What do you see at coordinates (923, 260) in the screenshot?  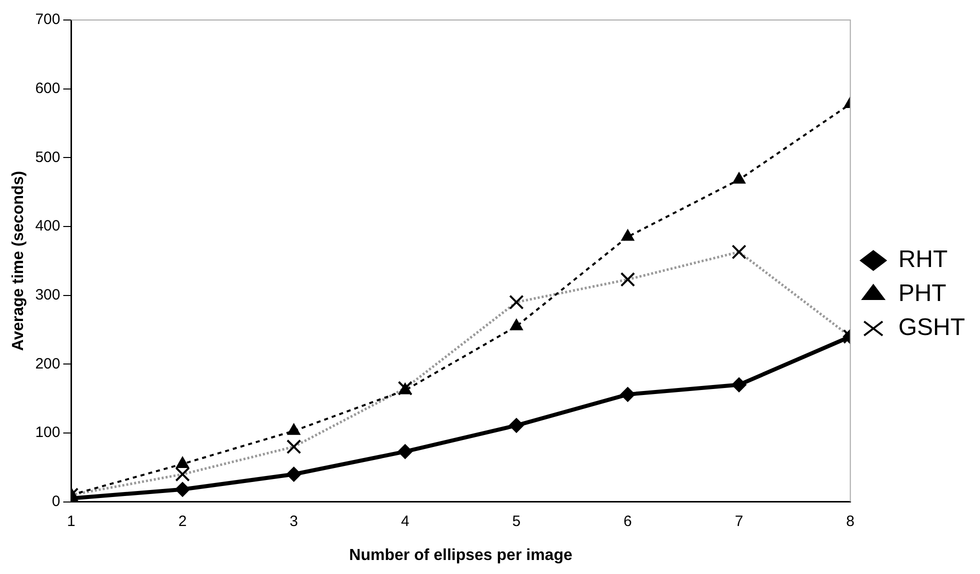 I see `legend-label: RHT` at bounding box center [923, 260].